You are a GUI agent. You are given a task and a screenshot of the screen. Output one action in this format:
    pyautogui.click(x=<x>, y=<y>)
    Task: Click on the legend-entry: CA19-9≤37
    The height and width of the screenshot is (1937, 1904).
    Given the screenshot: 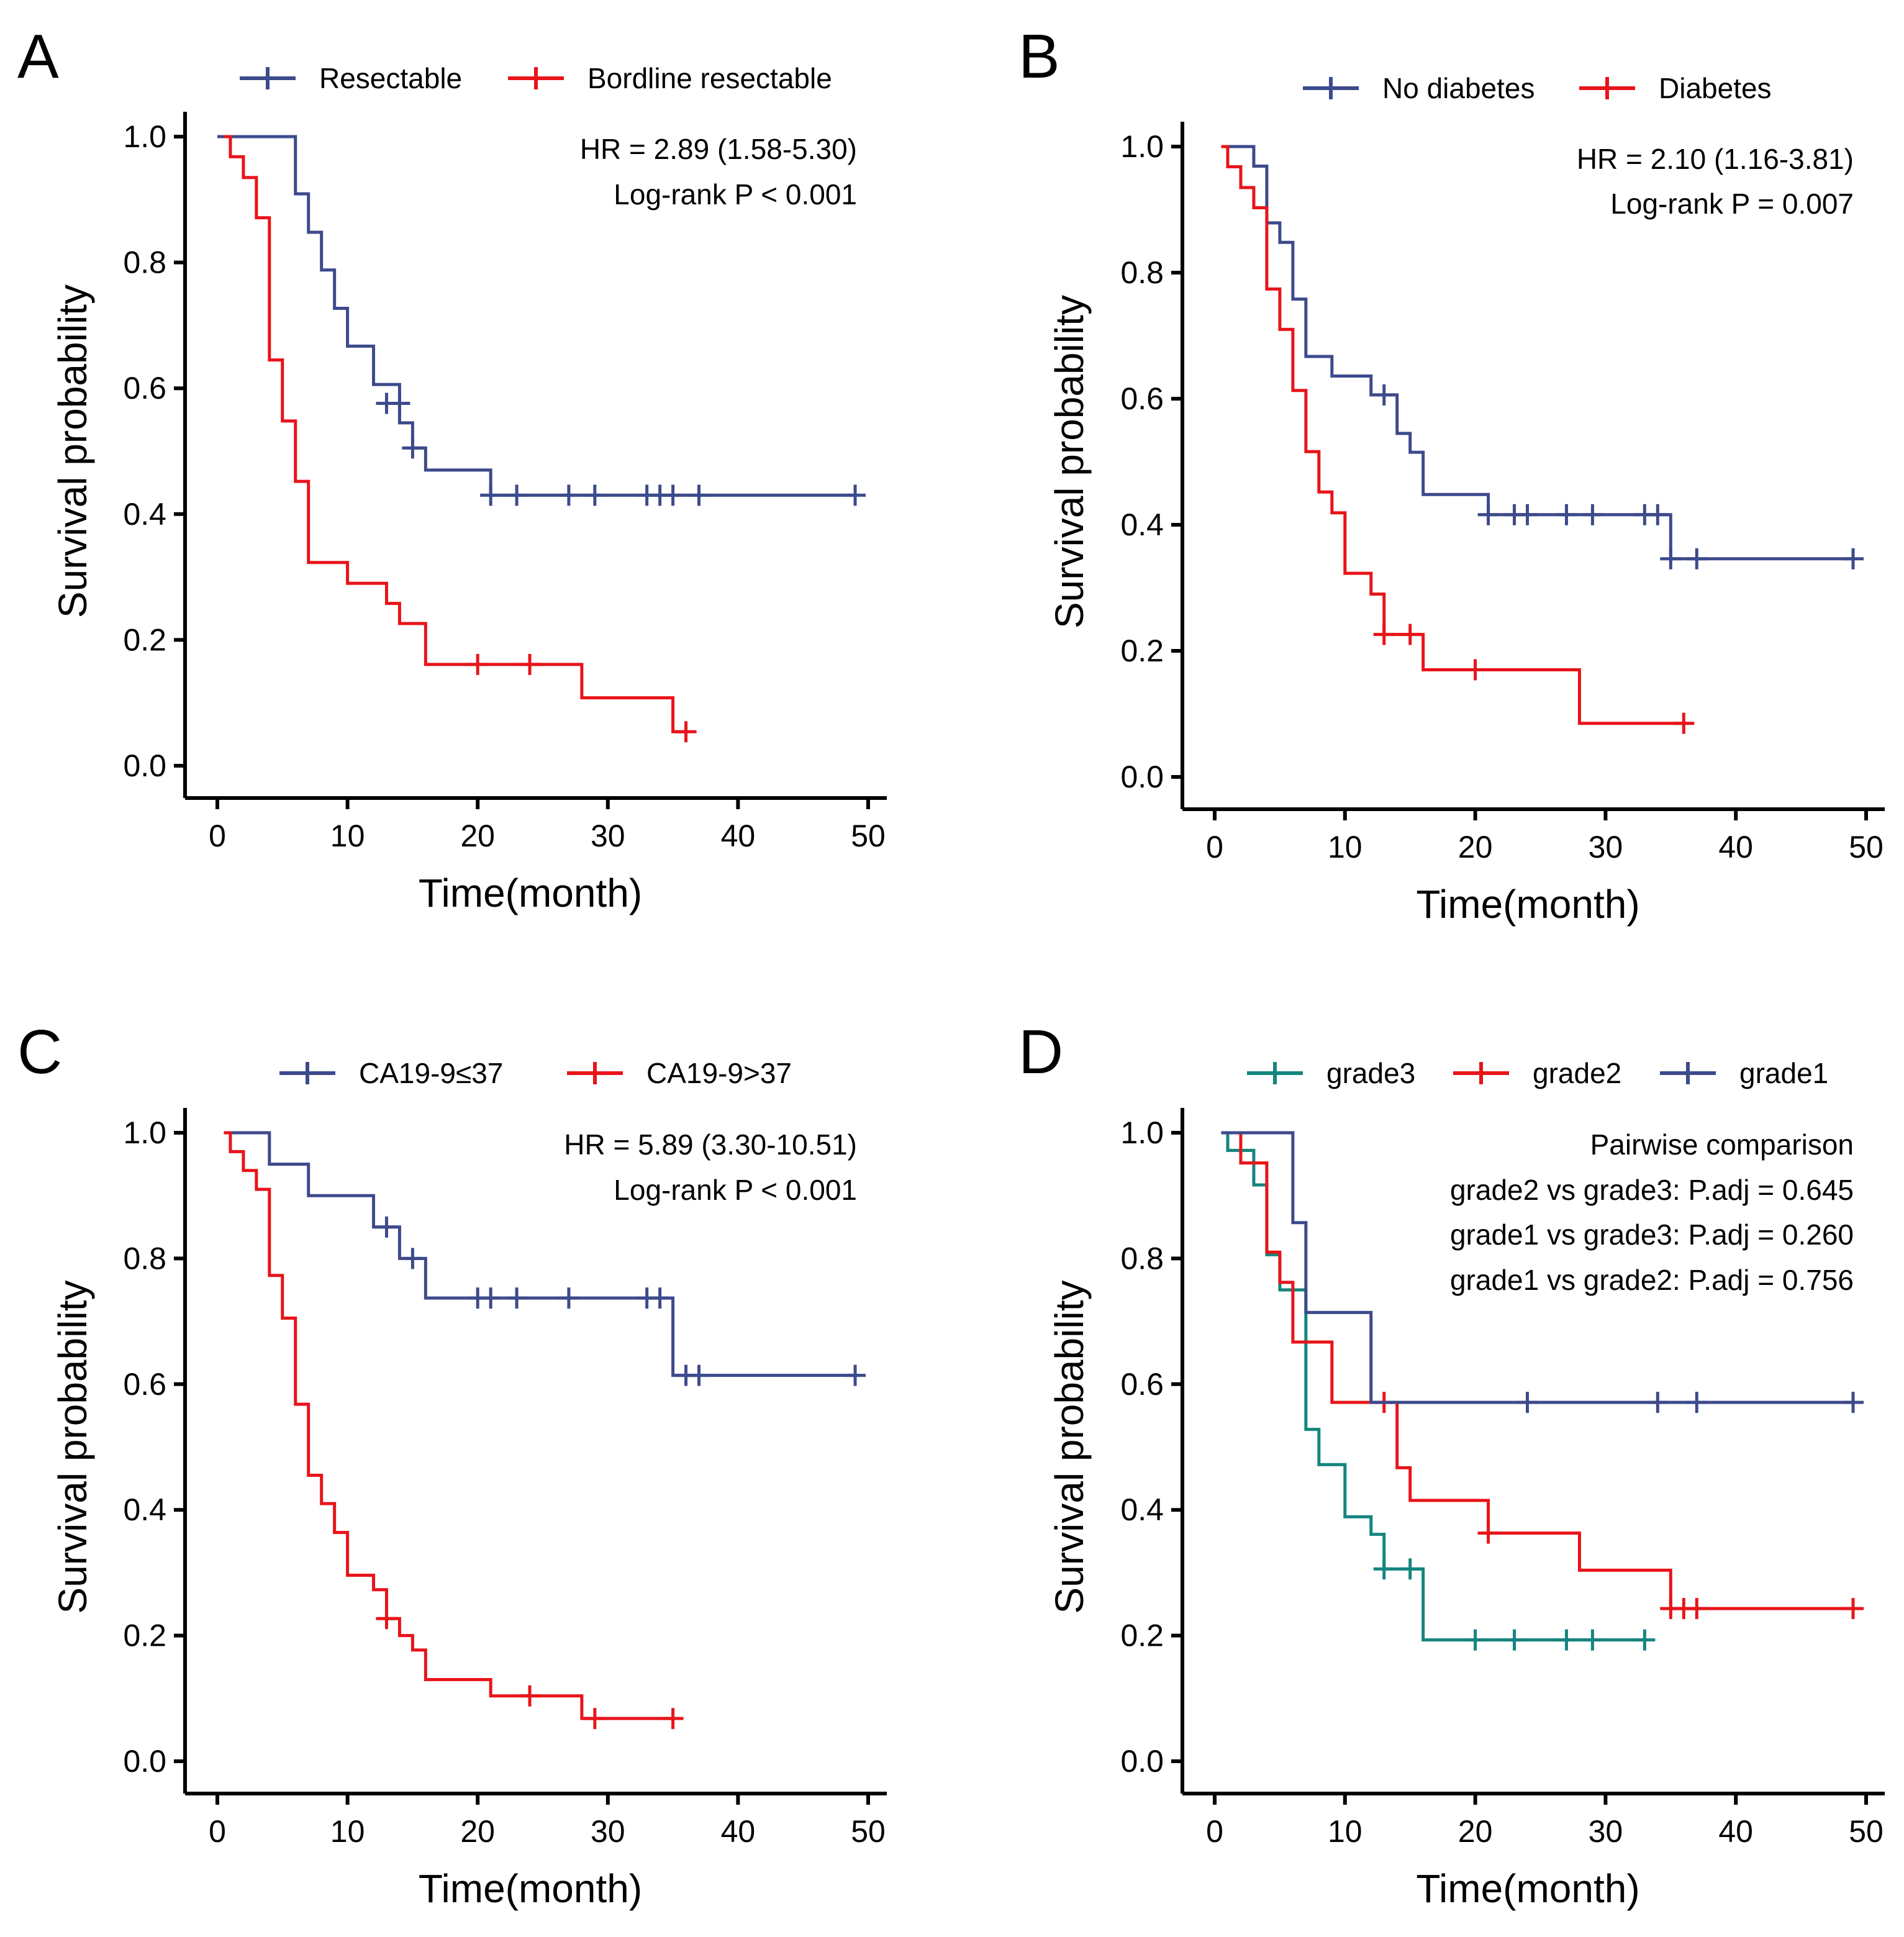 What is the action you would take?
    pyautogui.click(x=391, y=1073)
    